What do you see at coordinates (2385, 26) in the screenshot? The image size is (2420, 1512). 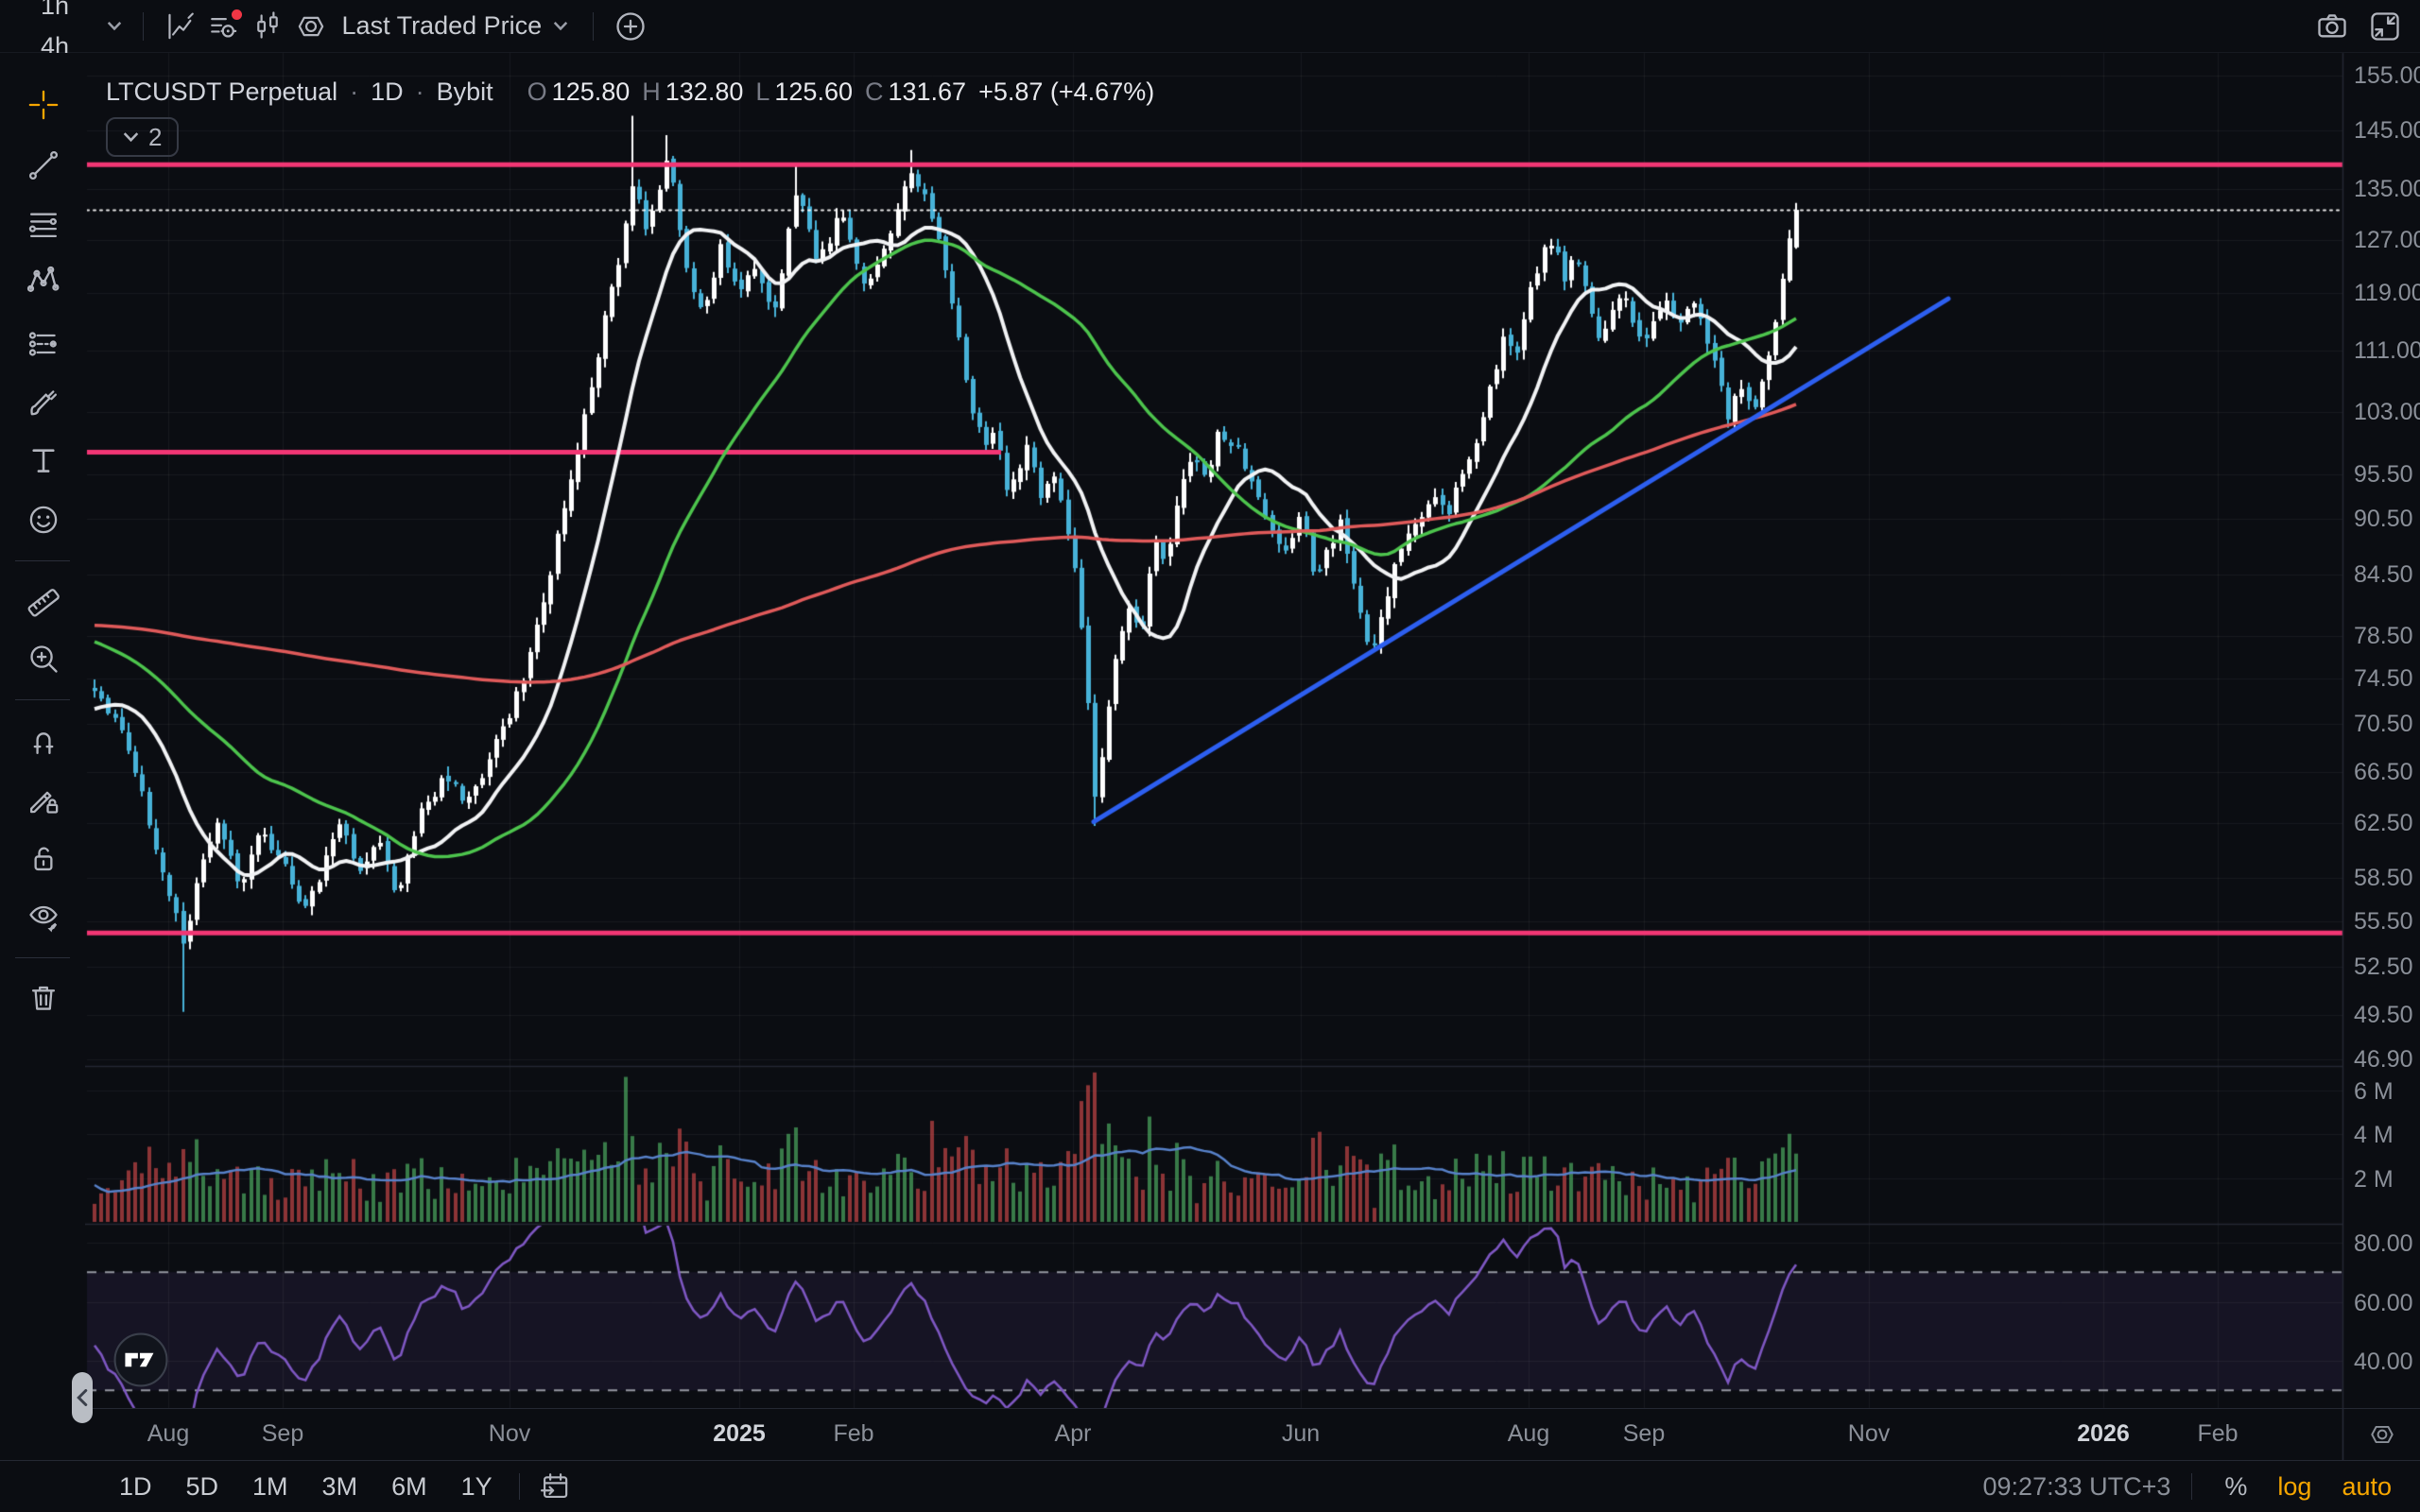 I see `minimize-icon` at bounding box center [2385, 26].